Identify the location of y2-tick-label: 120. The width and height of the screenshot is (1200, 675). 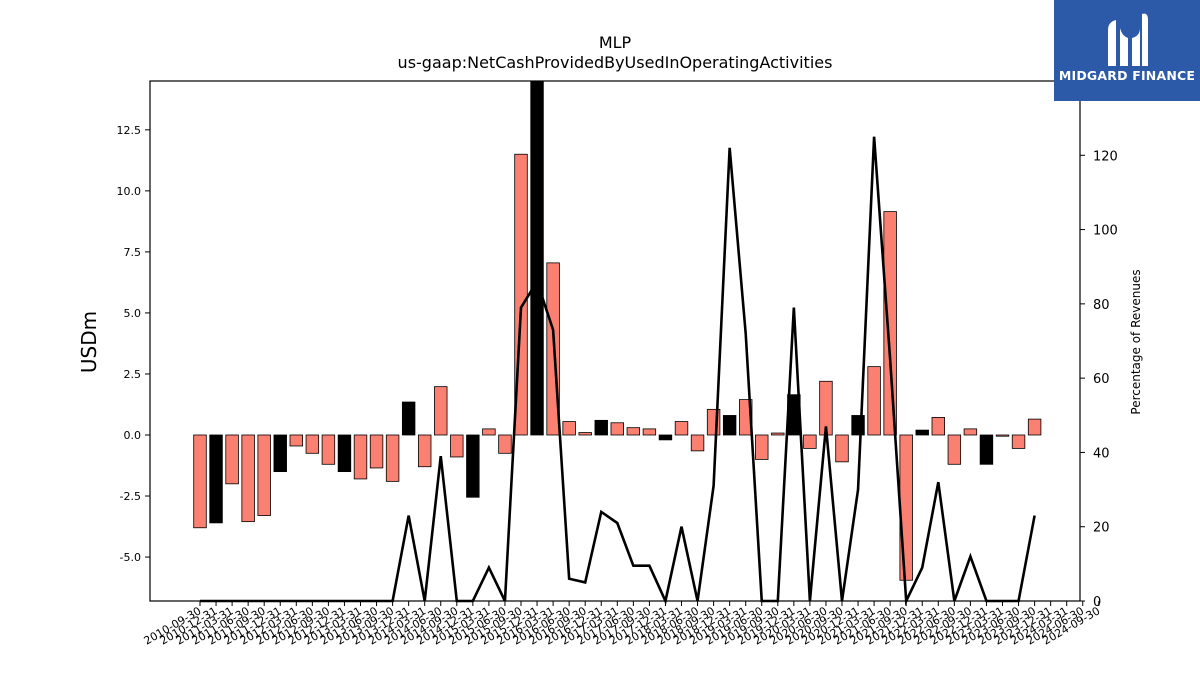
(1105, 156).